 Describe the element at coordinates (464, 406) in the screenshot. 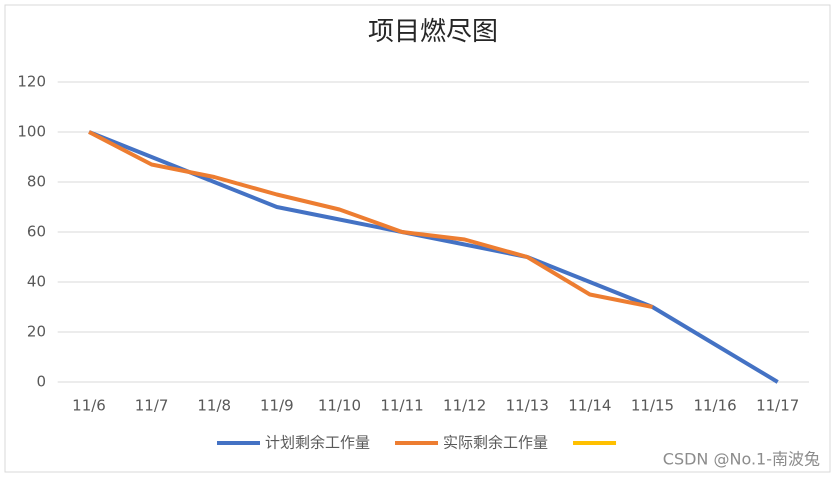

I see `x-tick-label: 11/12` at that location.